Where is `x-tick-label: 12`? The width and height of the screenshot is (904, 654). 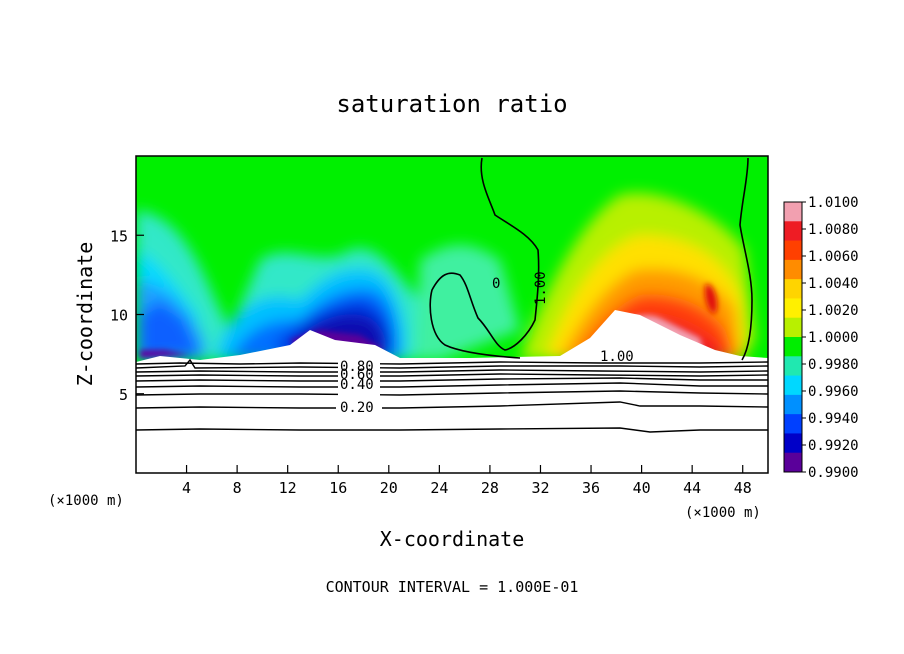 x-tick-label: 12 is located at coordinates (288, 488).